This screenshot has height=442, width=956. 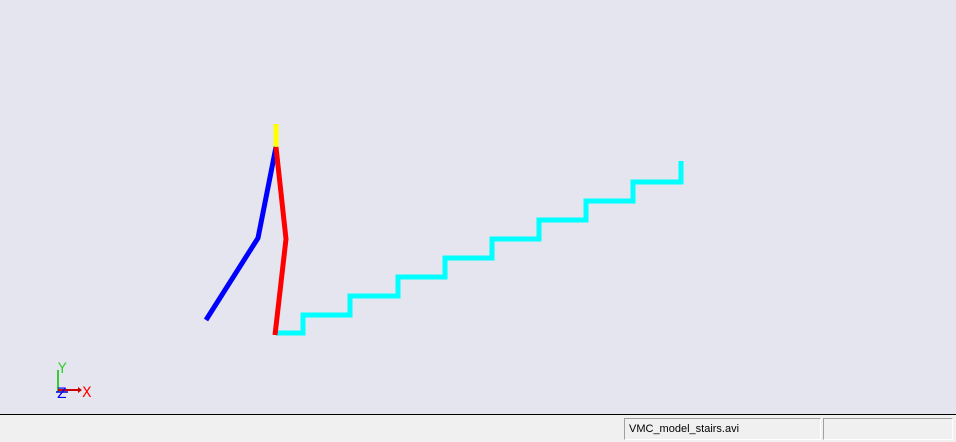 I want to click on axis-label-x: X, so click(x=87, y=393).